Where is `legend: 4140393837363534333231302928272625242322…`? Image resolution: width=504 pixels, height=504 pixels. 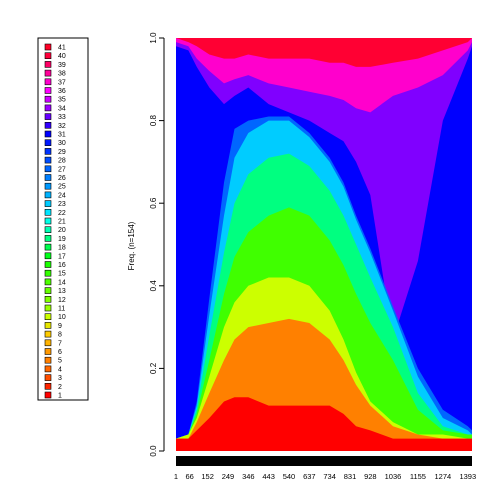 legend: 4140393837363534333231302928272625242322… is located at coordinates (63, 219).